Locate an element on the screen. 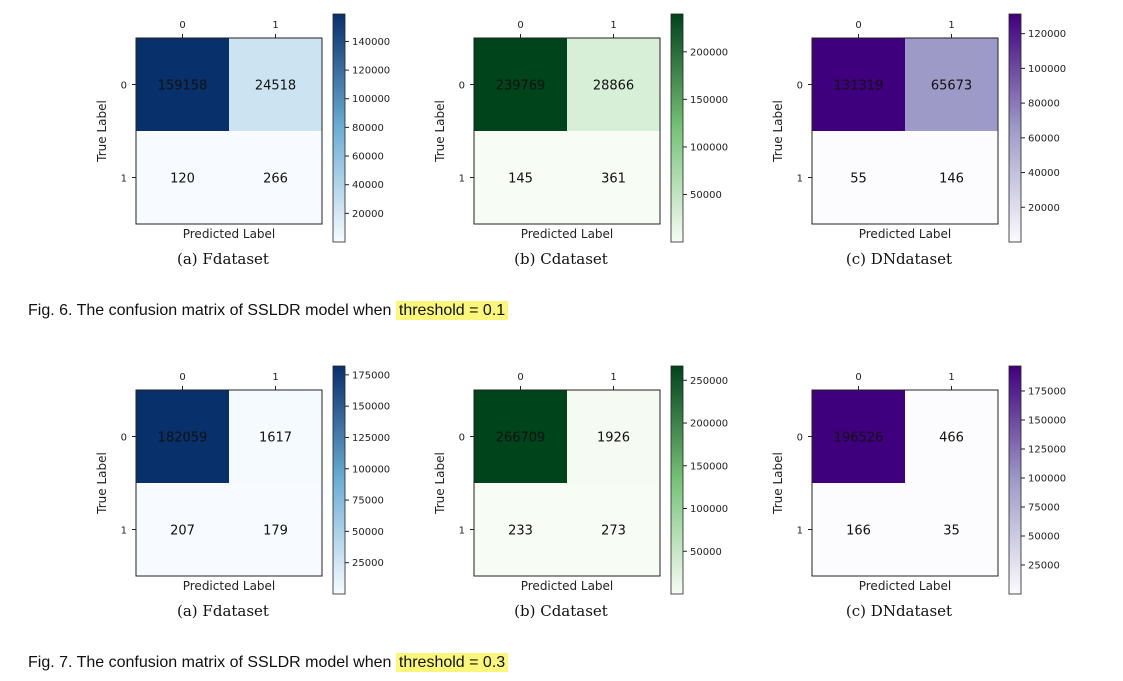 The height and width of the screenshot is (681, 1123). cell-value: 131319 is located at coordinates (859, 86).